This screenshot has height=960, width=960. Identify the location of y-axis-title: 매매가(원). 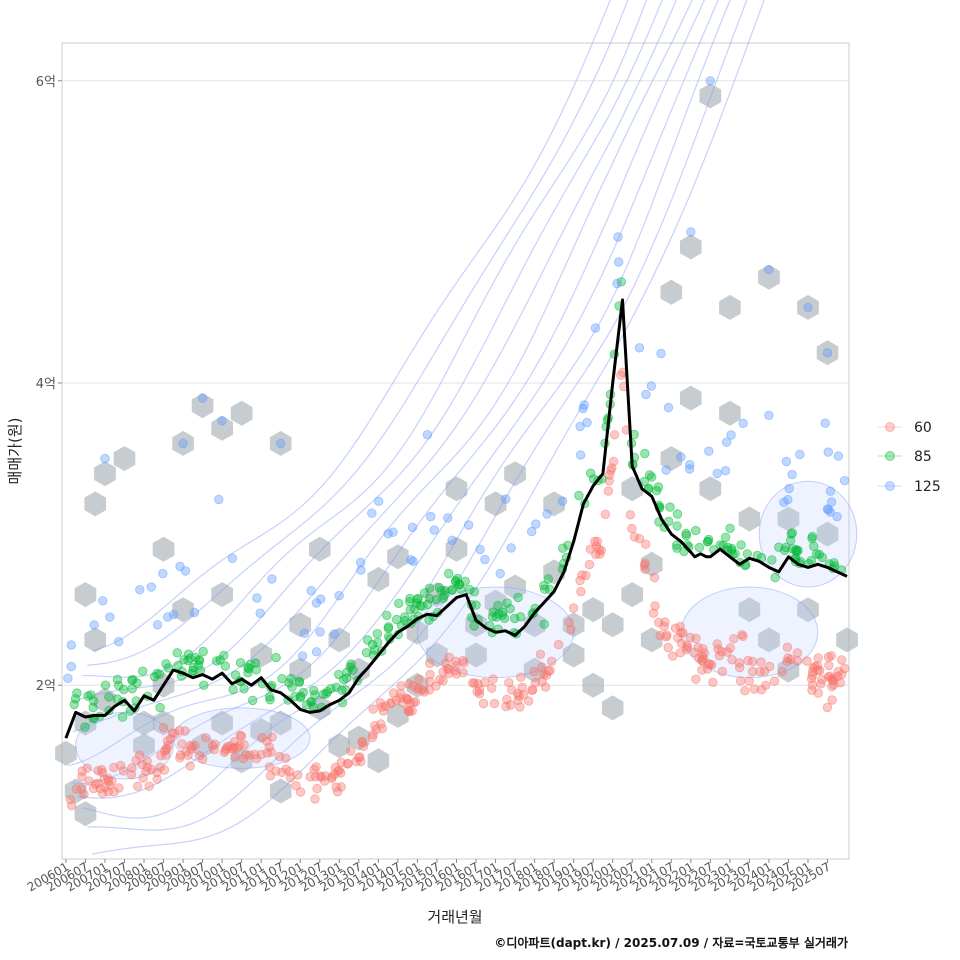
(15, 451).